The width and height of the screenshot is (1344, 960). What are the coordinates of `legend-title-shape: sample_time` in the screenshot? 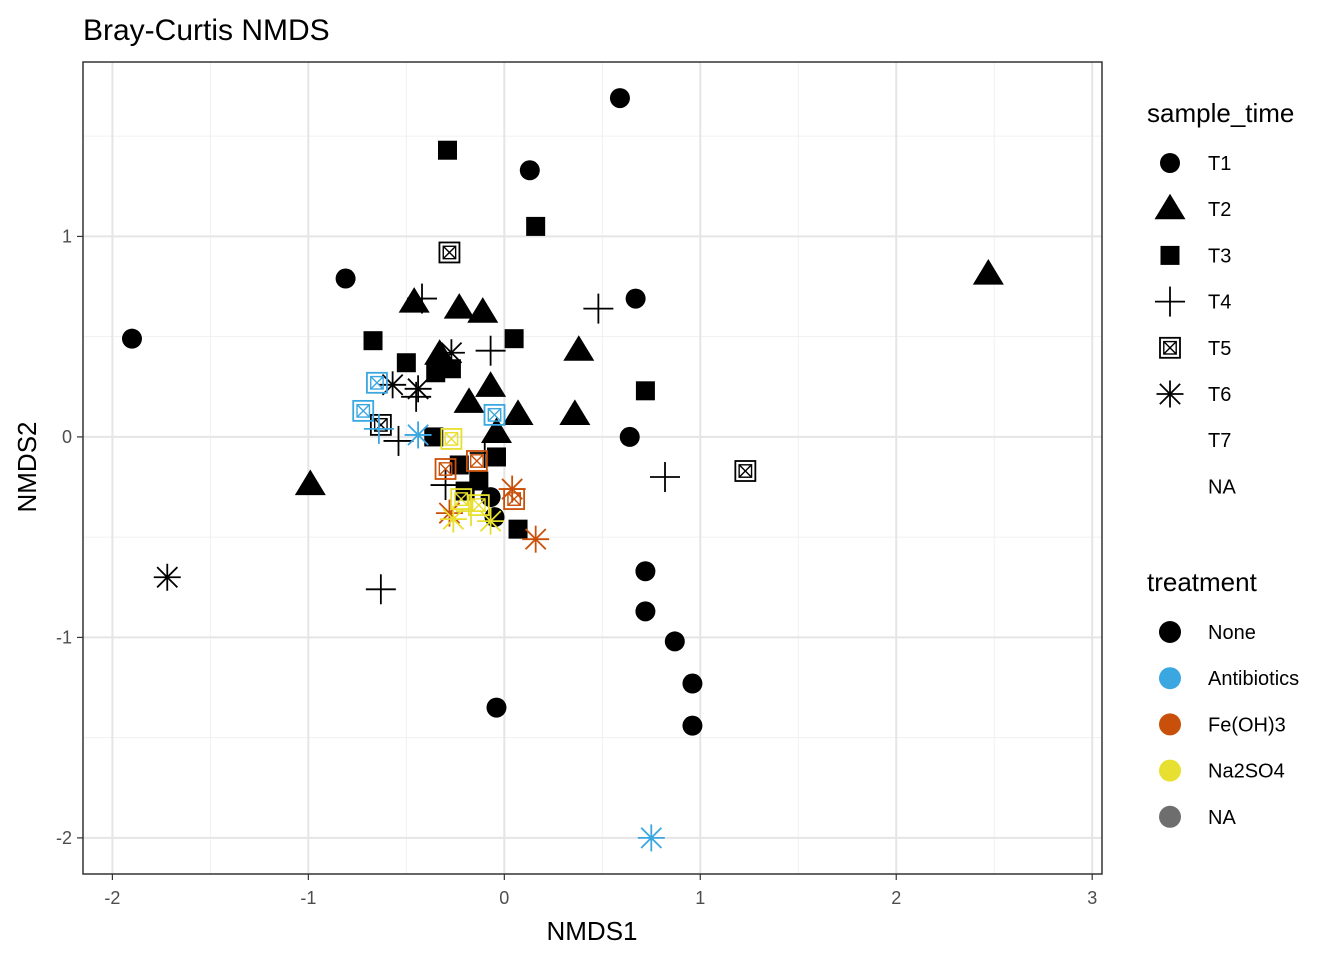 It's located at (1220, 113).